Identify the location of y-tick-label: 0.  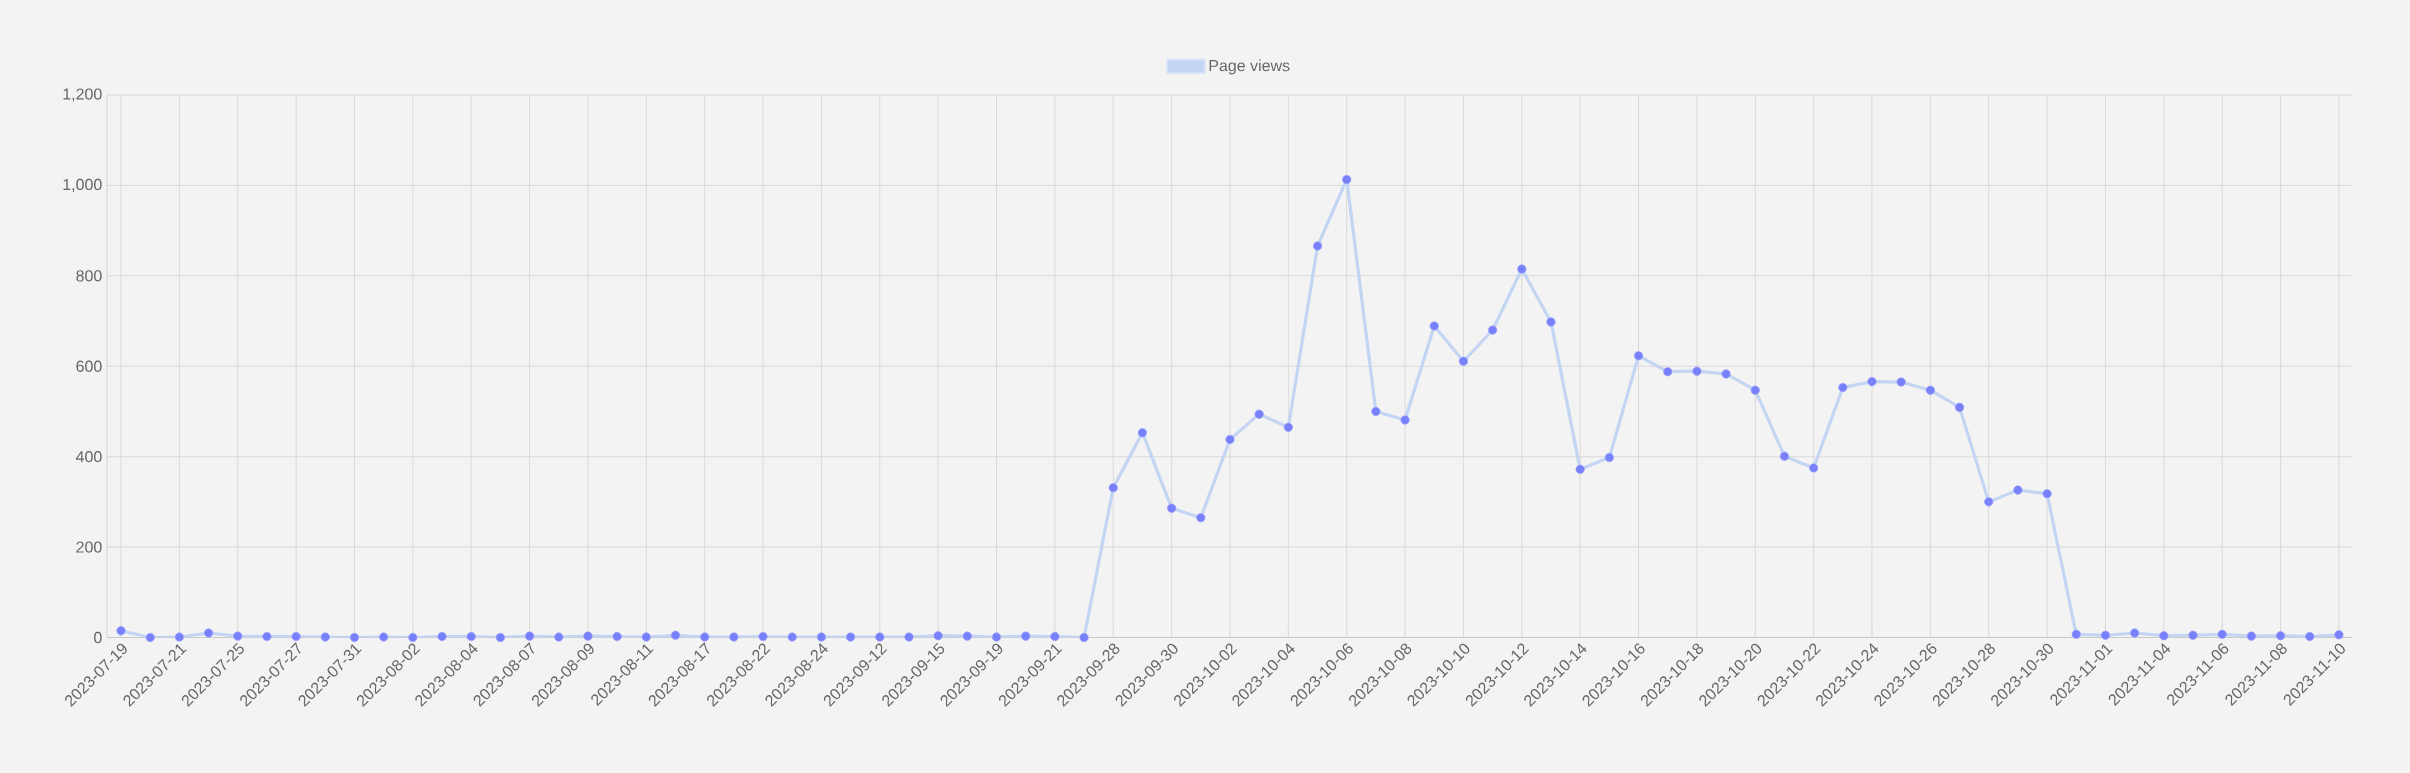
(98, 637).